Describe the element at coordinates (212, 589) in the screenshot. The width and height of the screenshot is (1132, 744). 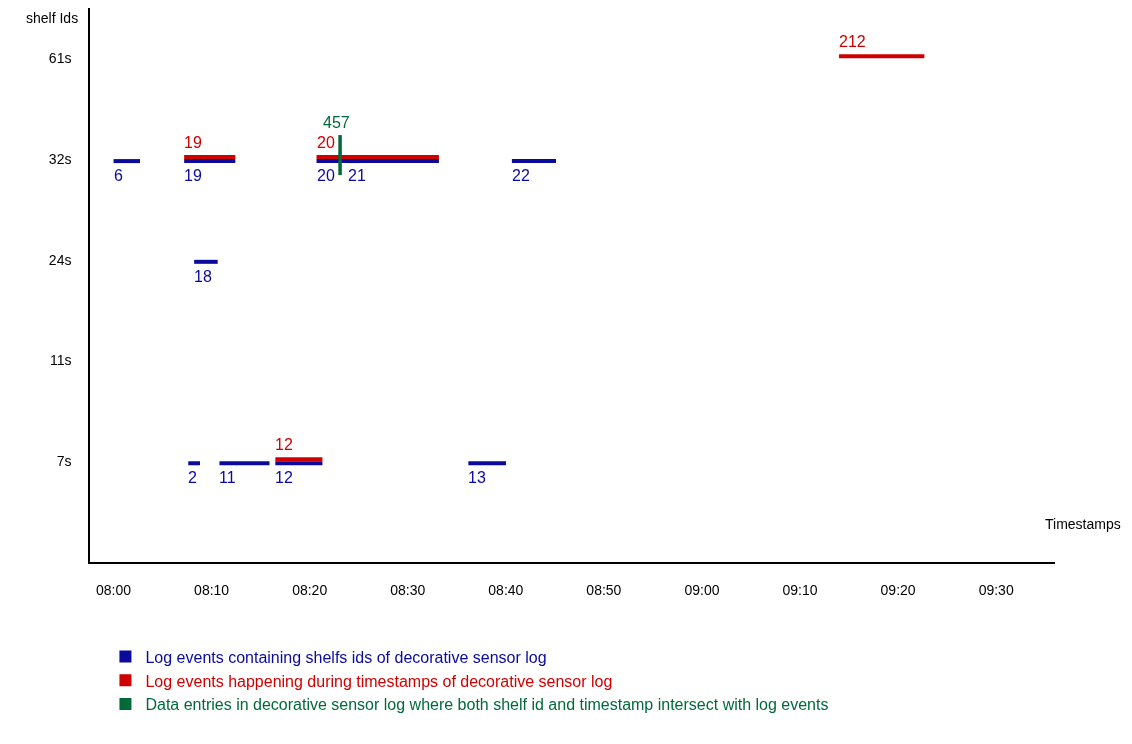
I see `x-tick-label: 08:10` at that location.